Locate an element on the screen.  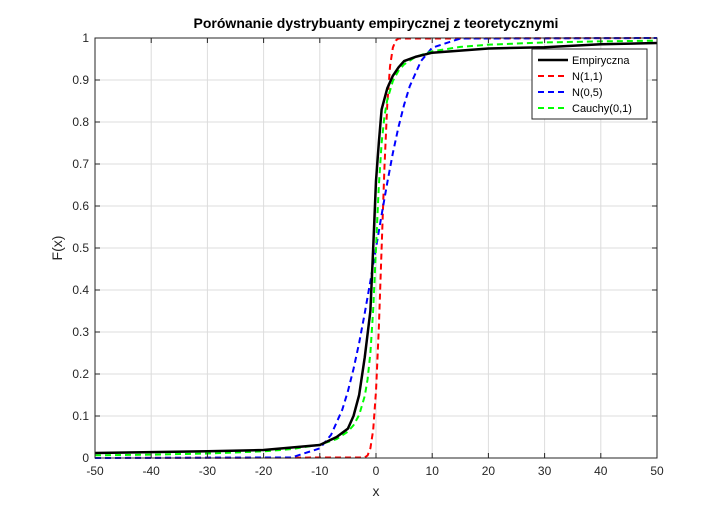
x-axis-label: x is located at coordinates (376, 491).